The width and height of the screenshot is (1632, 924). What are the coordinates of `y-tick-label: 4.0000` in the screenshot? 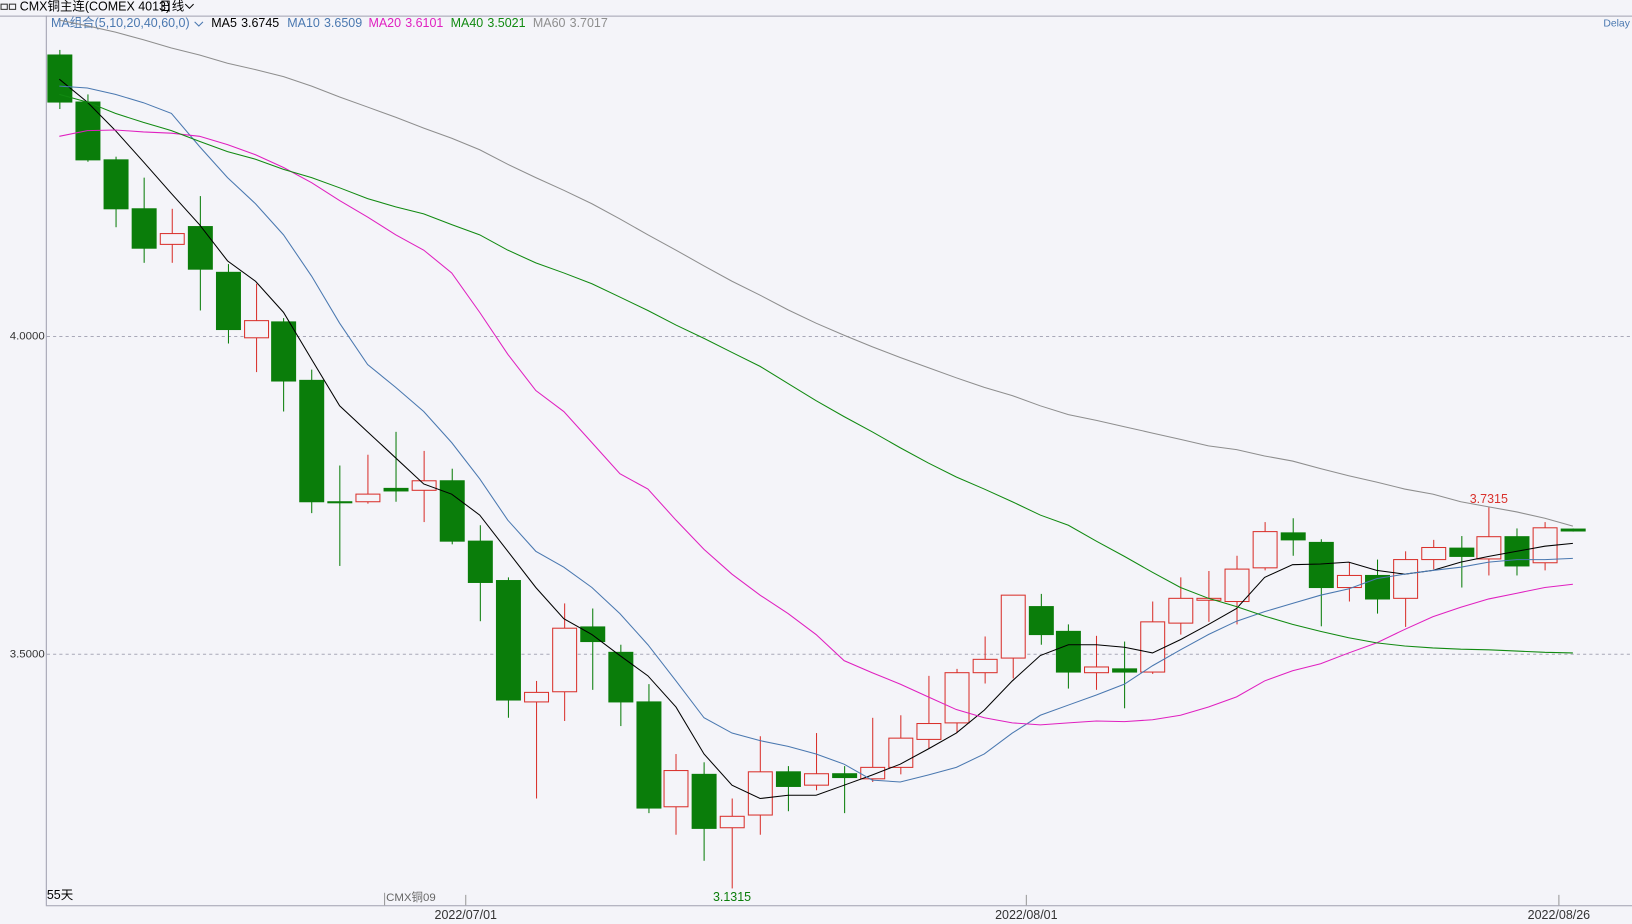 It's located at (27, 337).